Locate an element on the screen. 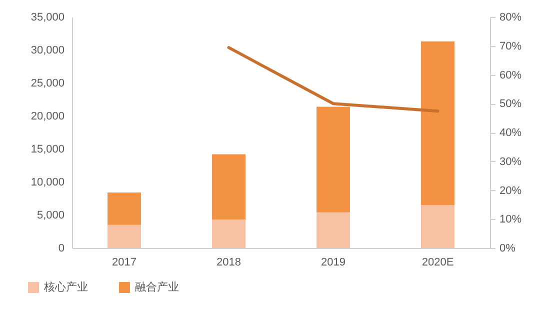 The image size is (554, 313). y2-tick-label: 0% is located at coordinates (508, 248).